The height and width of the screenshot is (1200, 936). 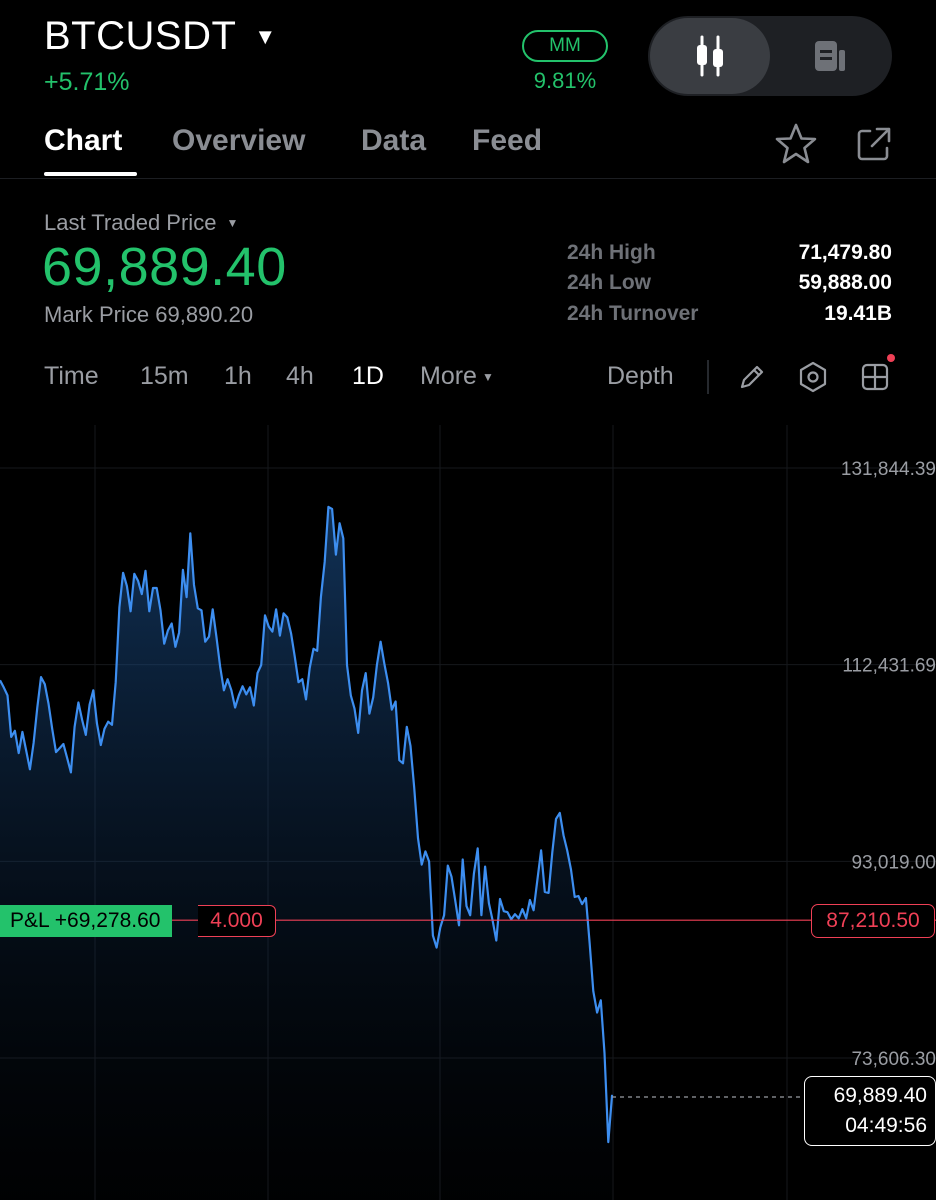 I want to click on symbol-selector: BTCUSDT ▼, so click(x=160, y=36).